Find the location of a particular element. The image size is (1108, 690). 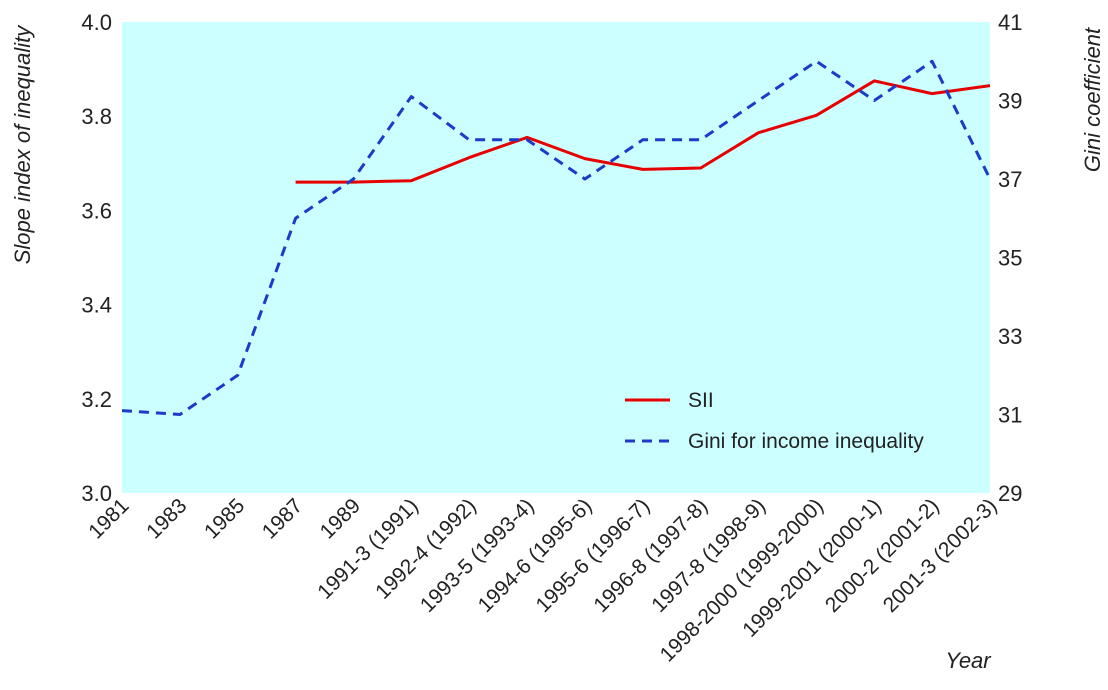

x-tick-label: 1987 is located at coordinates (282, 518).